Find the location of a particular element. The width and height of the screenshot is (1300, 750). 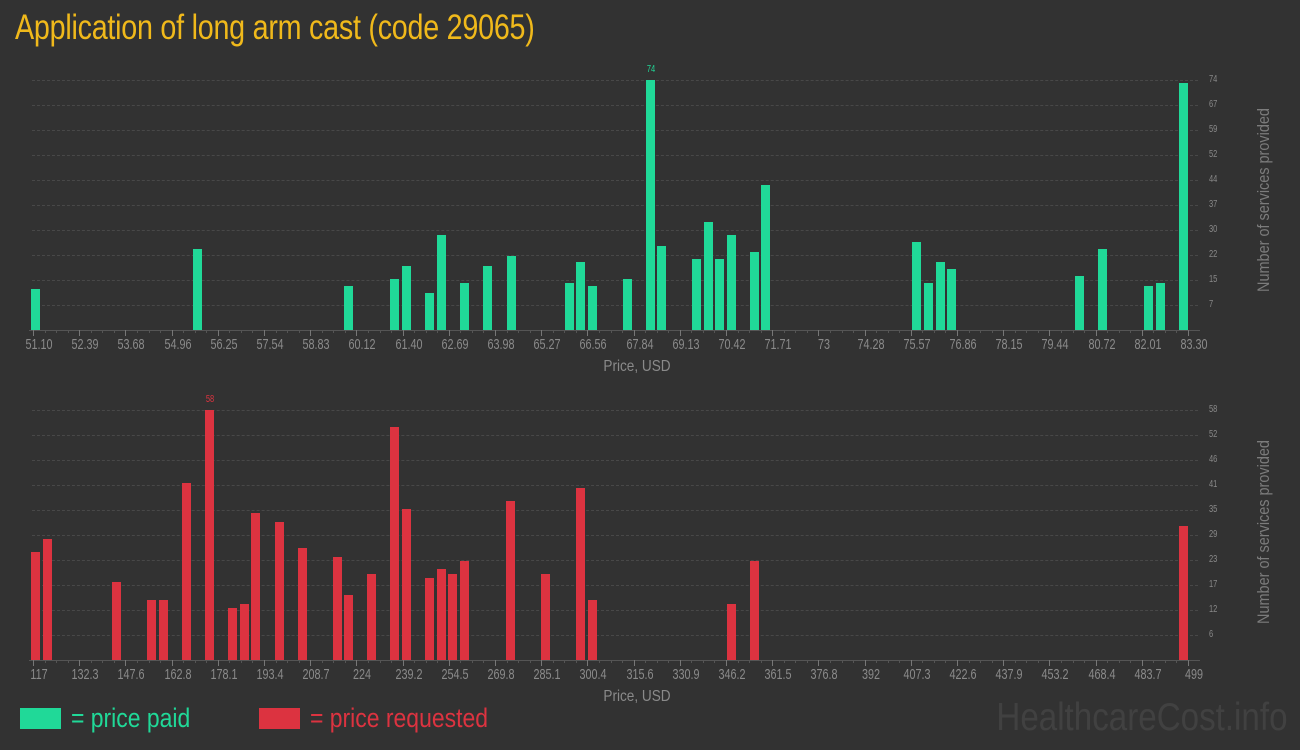

y-tick-label: 74 is located at coordinates (1213, 79).